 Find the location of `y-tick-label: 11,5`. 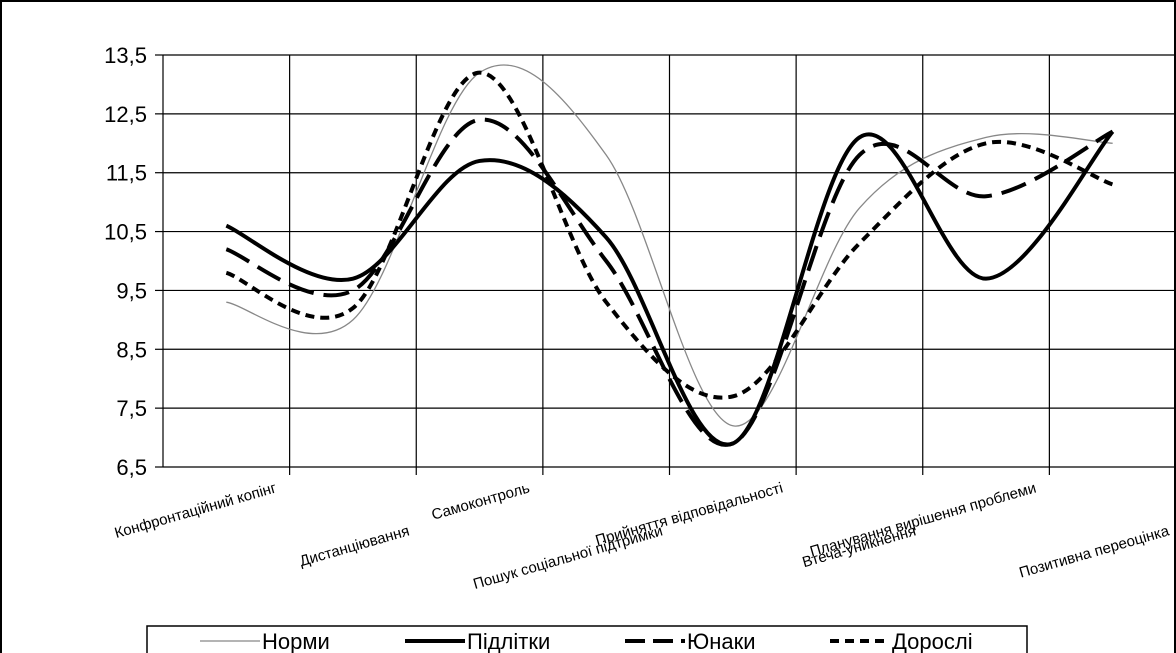

y-tick-label: 11,5 is located at coordinates (126, 173).